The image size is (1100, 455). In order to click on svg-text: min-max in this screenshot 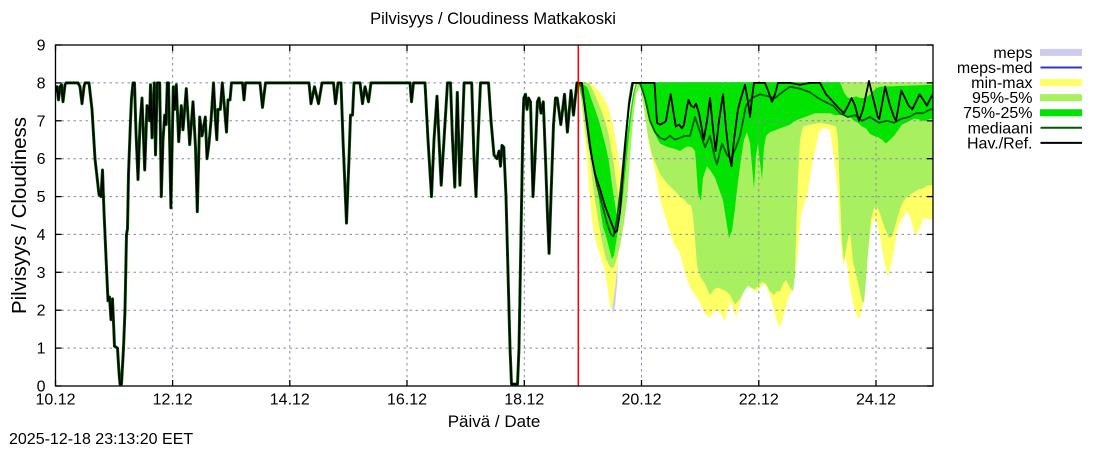, I will do `click(1001, 83)`.